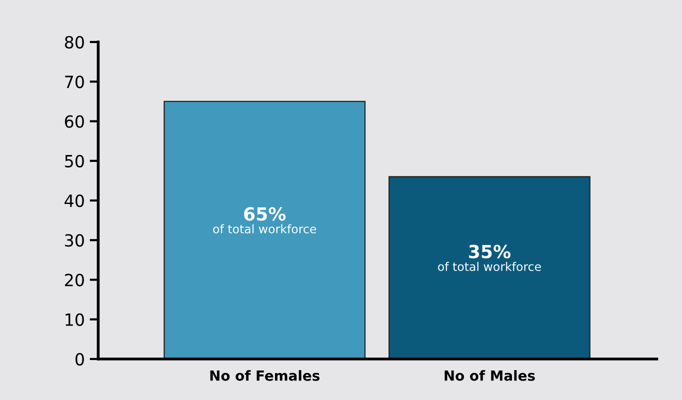 This screenshot has height=400, width=682. Describe the element at coordinates (74, 280) in the screenshot. I see `y-tick-label: 20` at that location.